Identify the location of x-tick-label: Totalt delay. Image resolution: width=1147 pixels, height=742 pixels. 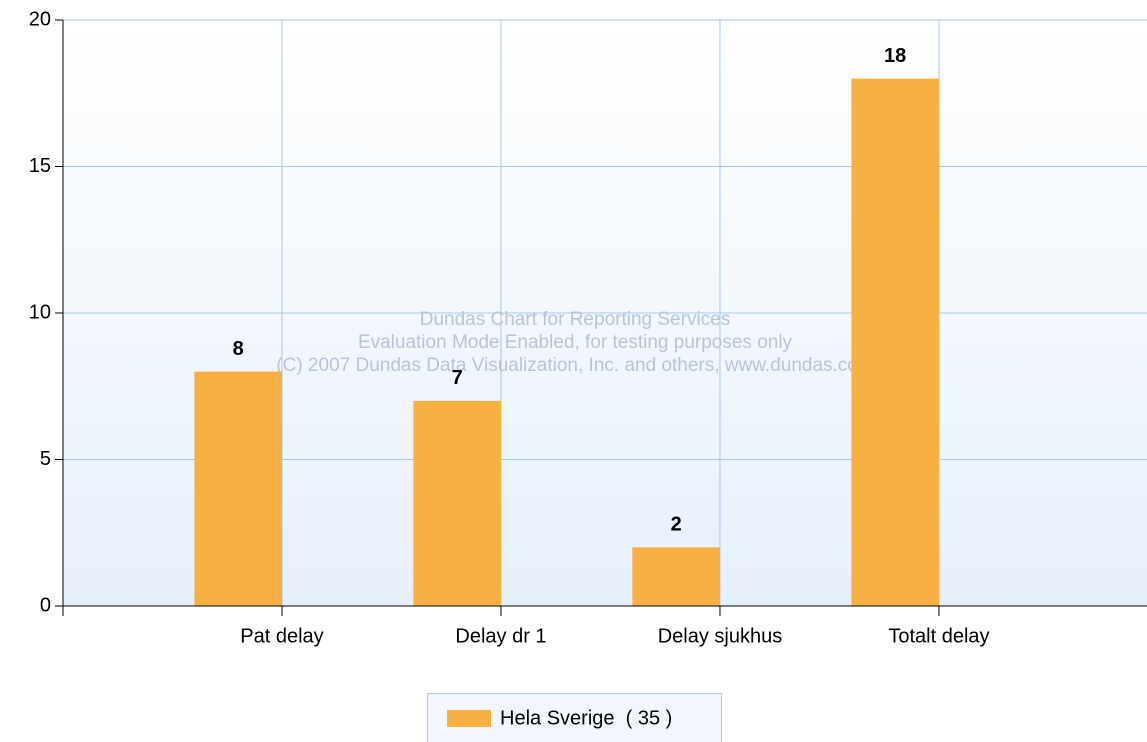
(938, 636).